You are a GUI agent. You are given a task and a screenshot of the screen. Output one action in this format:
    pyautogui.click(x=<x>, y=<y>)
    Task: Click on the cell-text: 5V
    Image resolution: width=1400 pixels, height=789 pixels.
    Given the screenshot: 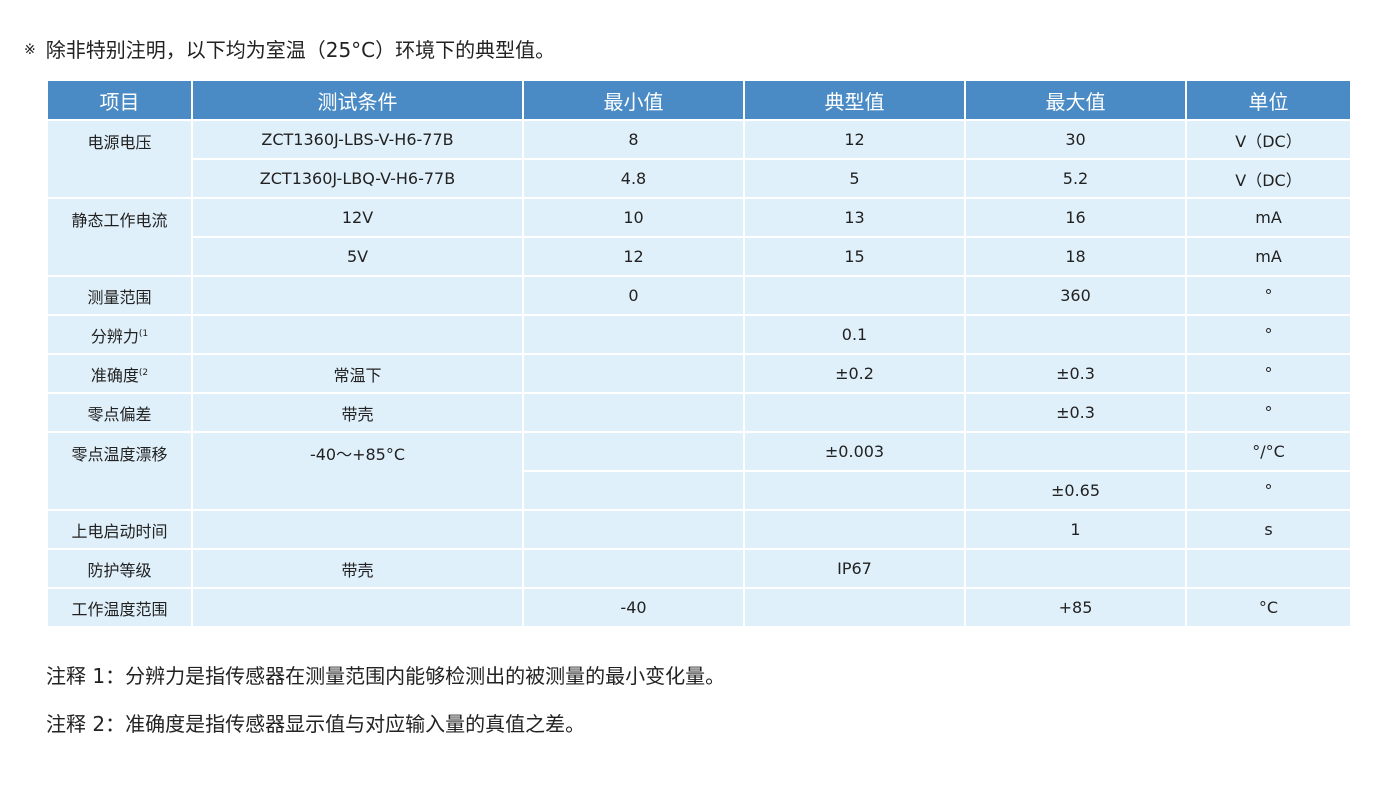 What is the action you would take?
    pyautogui.click(x=357, y=256)
    